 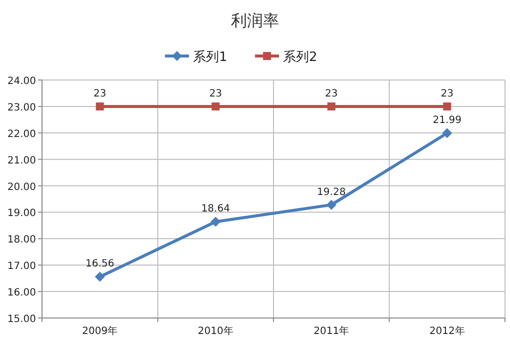 I want to click on legend-label: 系列1, so click(x=210, y=57).